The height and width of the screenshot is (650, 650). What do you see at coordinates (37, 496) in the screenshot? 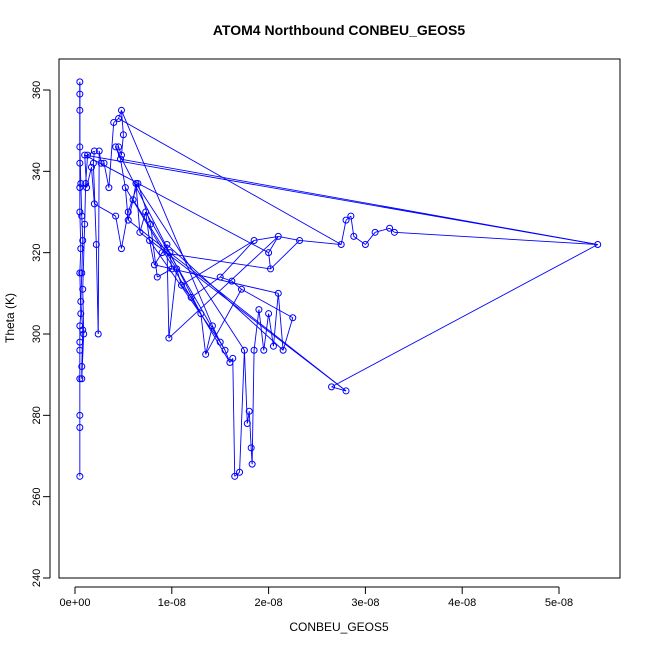
I see `y-tick-label: 260` at bounding box center [37, 496].